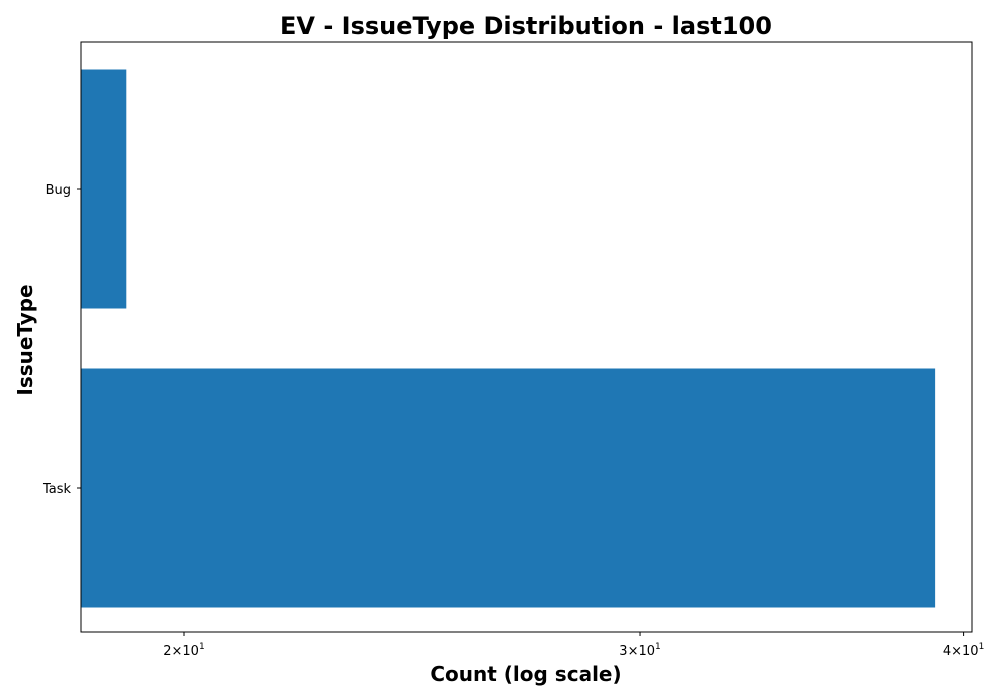 The image size is (1000, 700). I want to click on chart-title: EV - IssueType Distribution - last100, so click(526, 26).